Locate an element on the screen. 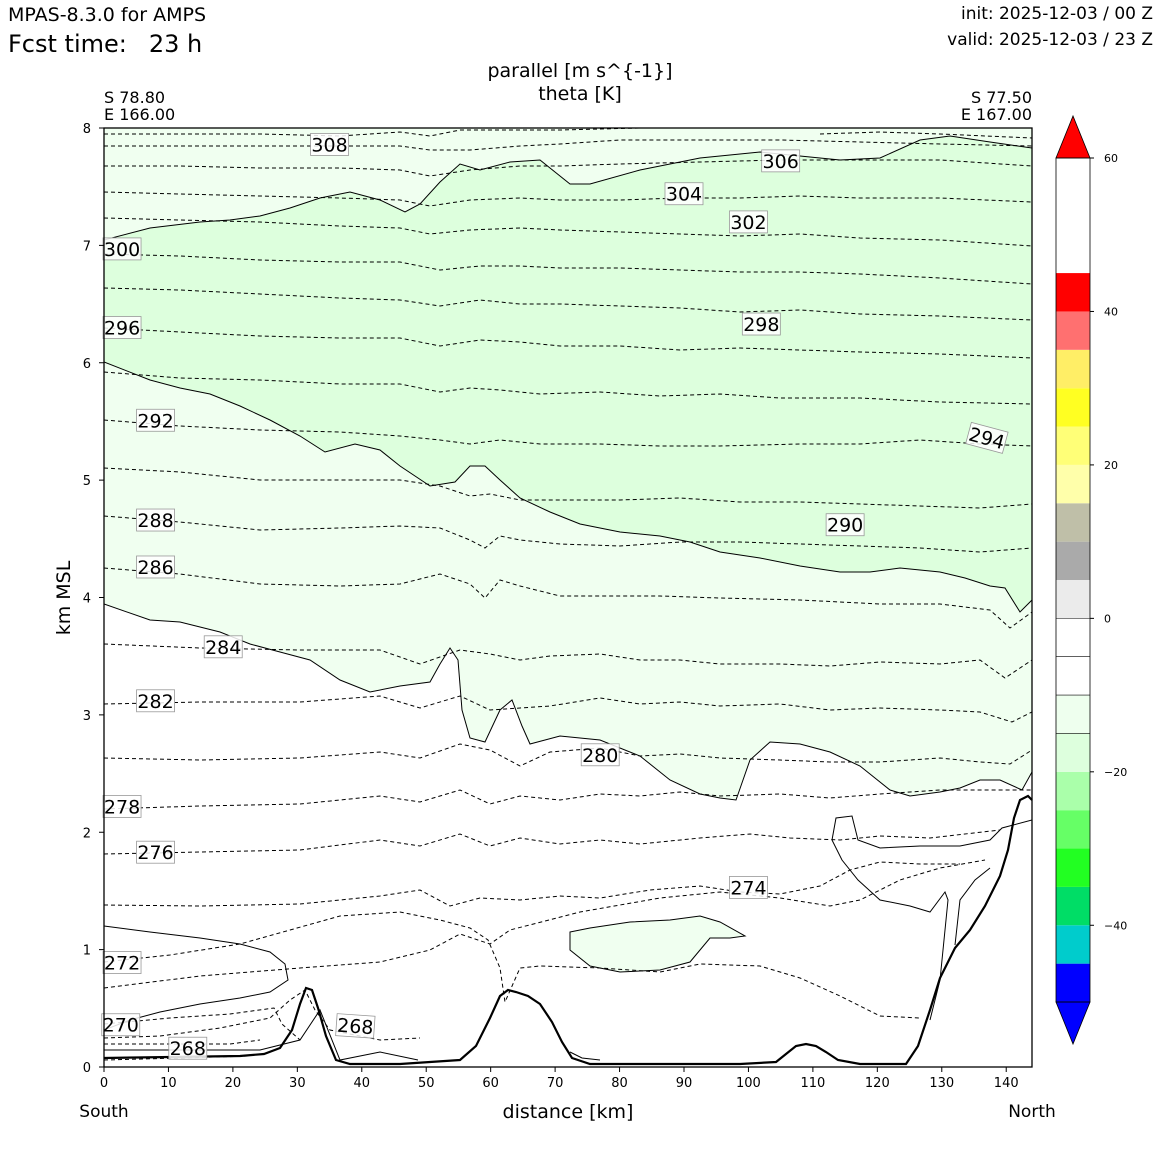 The width and height of the screenshot is (1160, 1160). x-tick-label: 80 is located at coordinates (619, 1083).